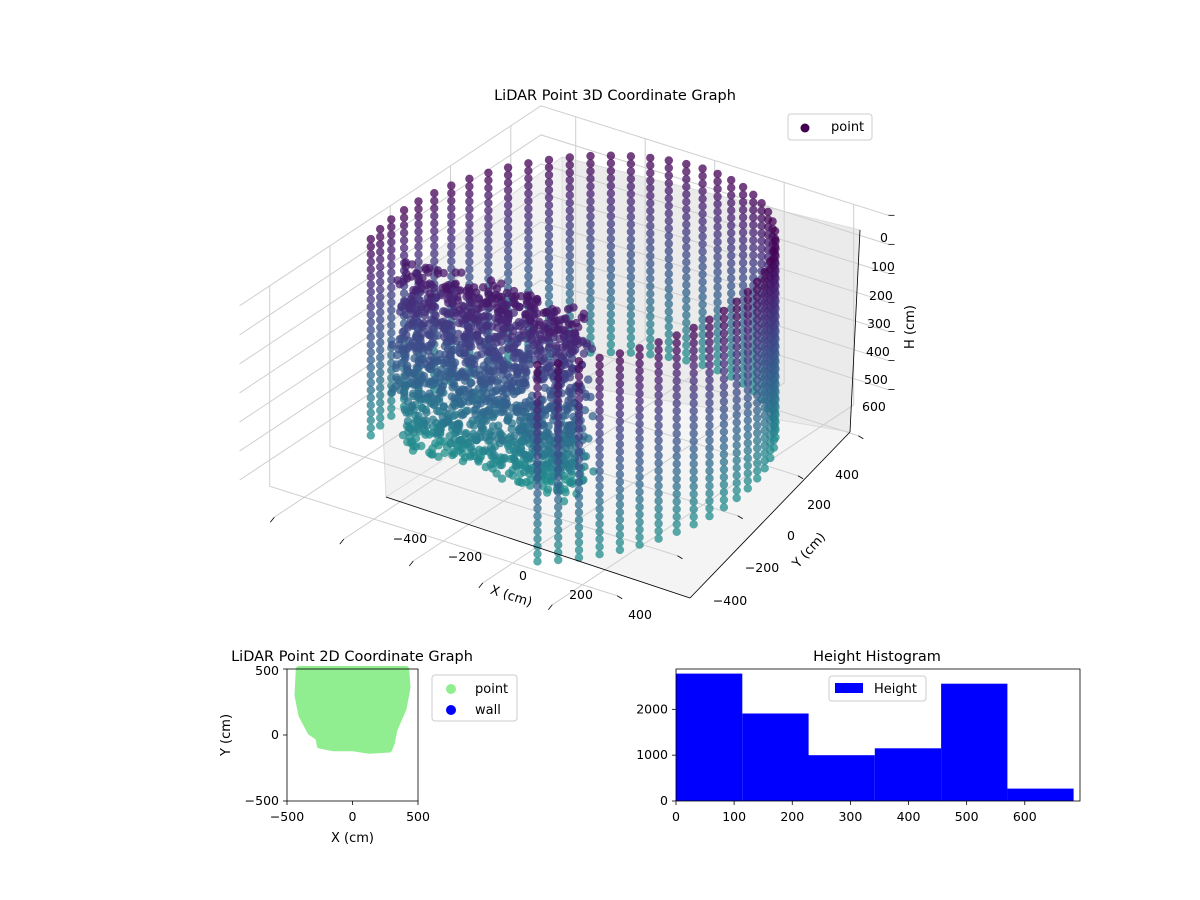  I want to click on x-tick-label: 0, so click(676, 816).